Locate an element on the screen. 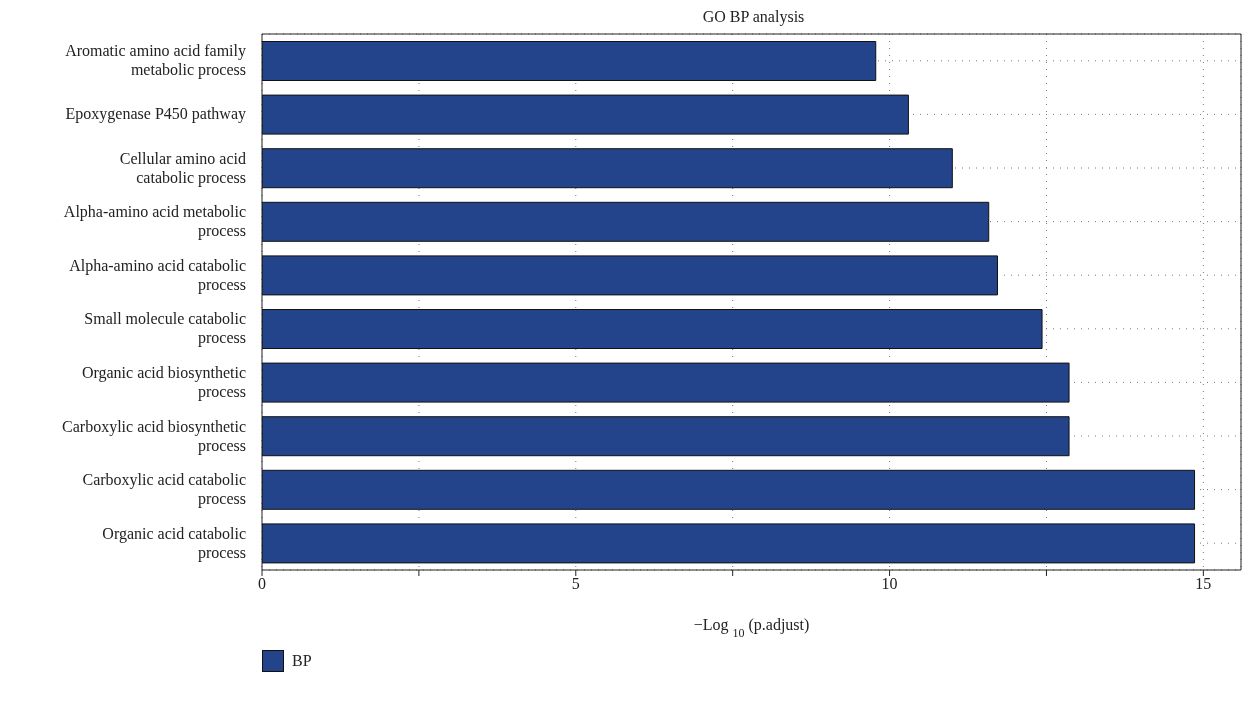 This screenshot has width=1253, height=714. y-tick-label: Cellular amino acid catabolic process is located at coordinates (182, 168).